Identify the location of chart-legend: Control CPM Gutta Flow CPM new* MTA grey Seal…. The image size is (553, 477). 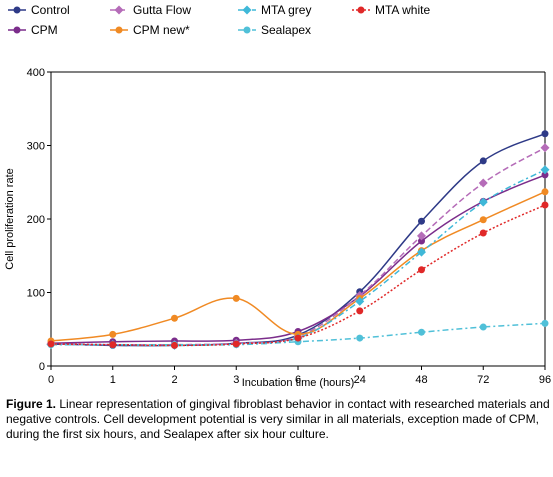
(219, 20).